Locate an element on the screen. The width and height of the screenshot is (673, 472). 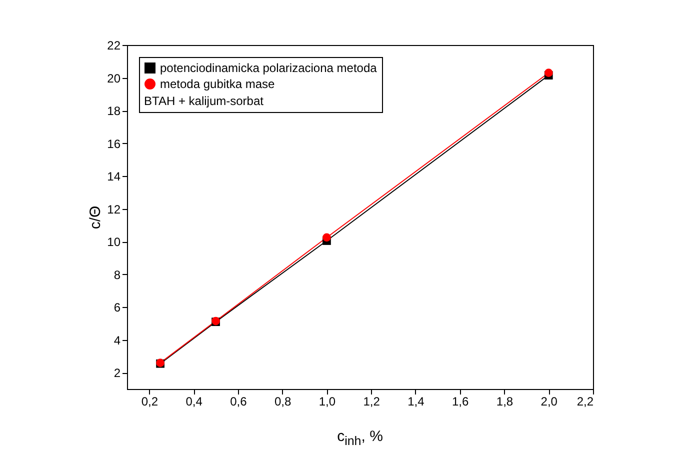
x-tick-label: 2,0 is located at coordinates (549, 401).